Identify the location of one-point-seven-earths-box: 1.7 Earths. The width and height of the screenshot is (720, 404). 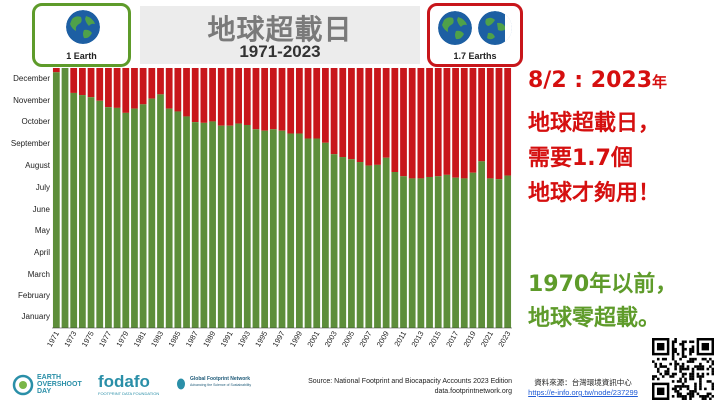
(475, 35).